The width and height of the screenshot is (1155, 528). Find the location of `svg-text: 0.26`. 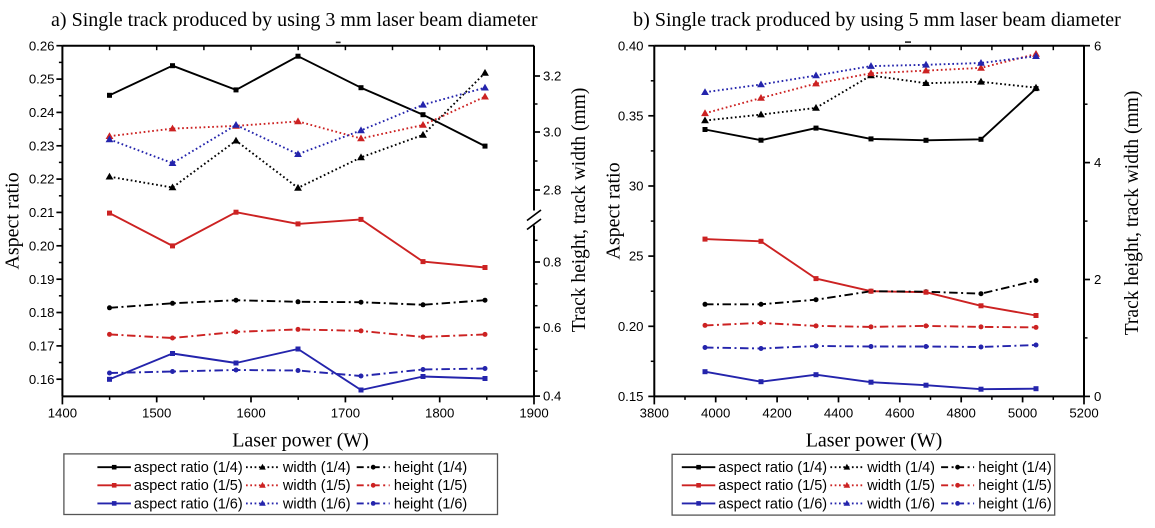

svg-text: 0.26 is located at coordinates (42, 45).